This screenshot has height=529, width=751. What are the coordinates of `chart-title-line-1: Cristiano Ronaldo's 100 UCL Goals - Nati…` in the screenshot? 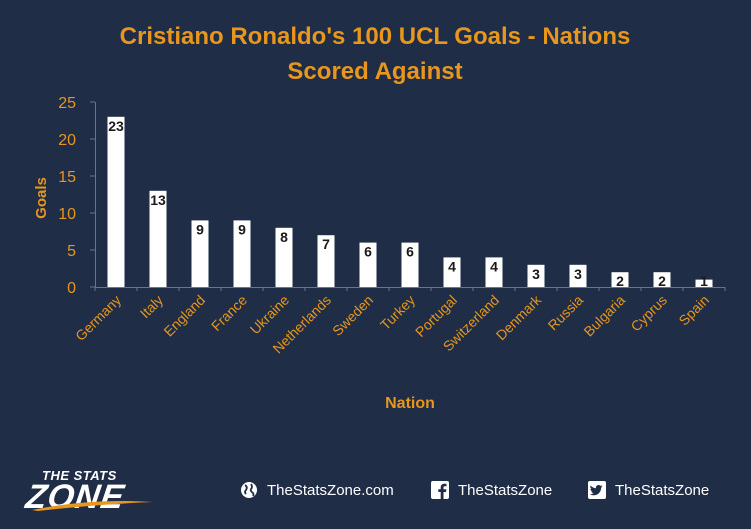 It's located at (375, 36).